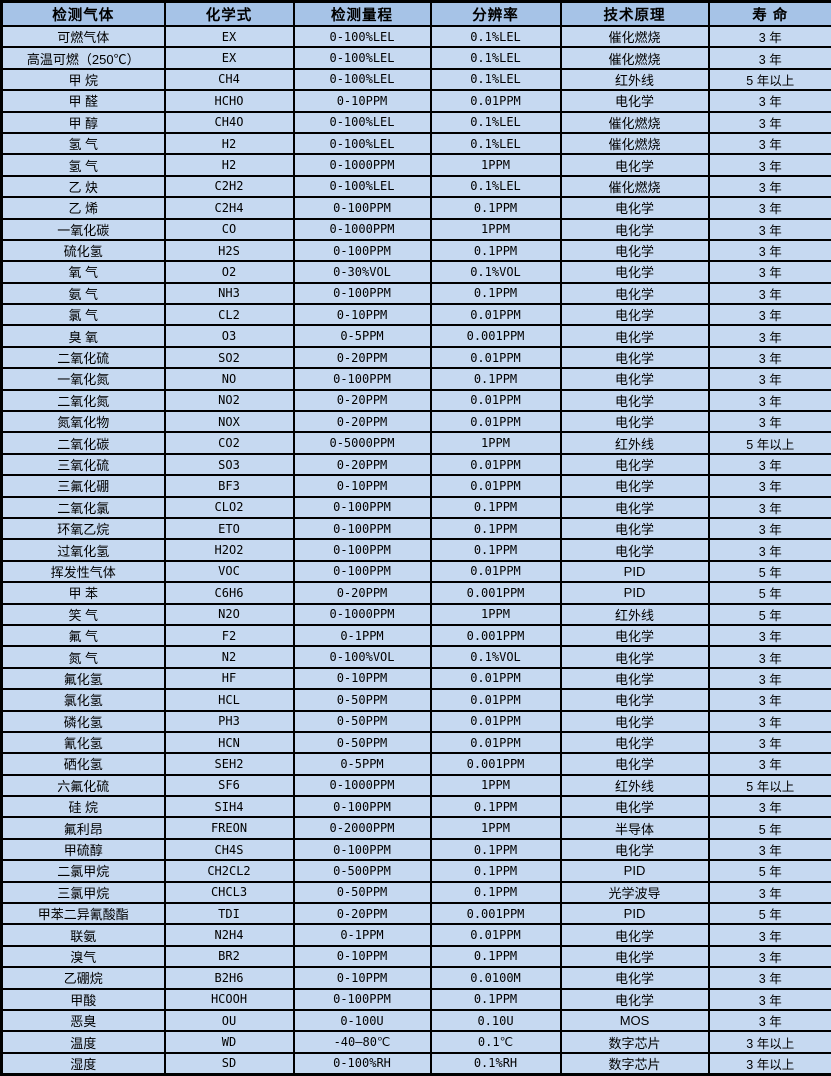 The width and height of the screenshot is (831, 1076). What do you see at coordinates (362, 164) in the screenshot?
I see `cell-range: 0-1000PPM` at bounding box center [362, 164].